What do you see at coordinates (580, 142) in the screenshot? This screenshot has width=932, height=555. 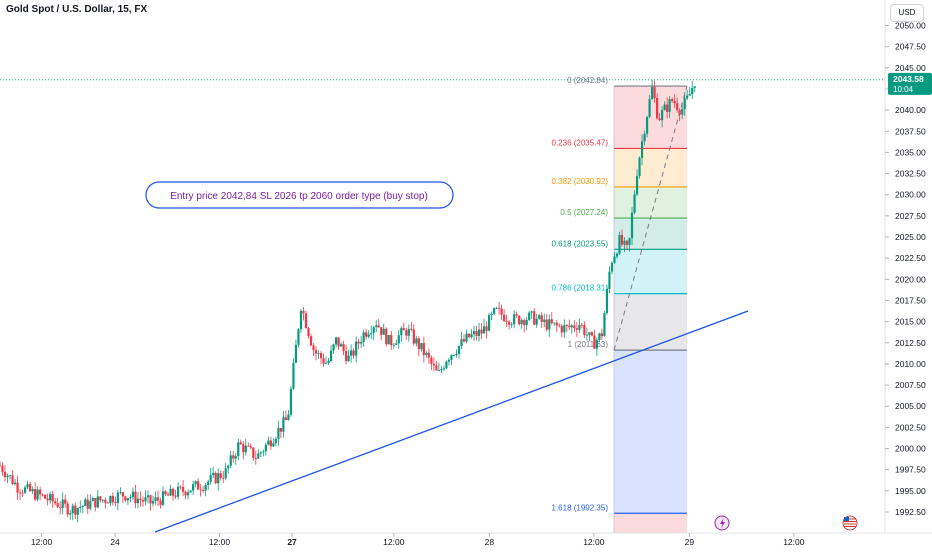 I see `fib-level-label: 0.236 (2035.47)` at bounding box center [580, 142].